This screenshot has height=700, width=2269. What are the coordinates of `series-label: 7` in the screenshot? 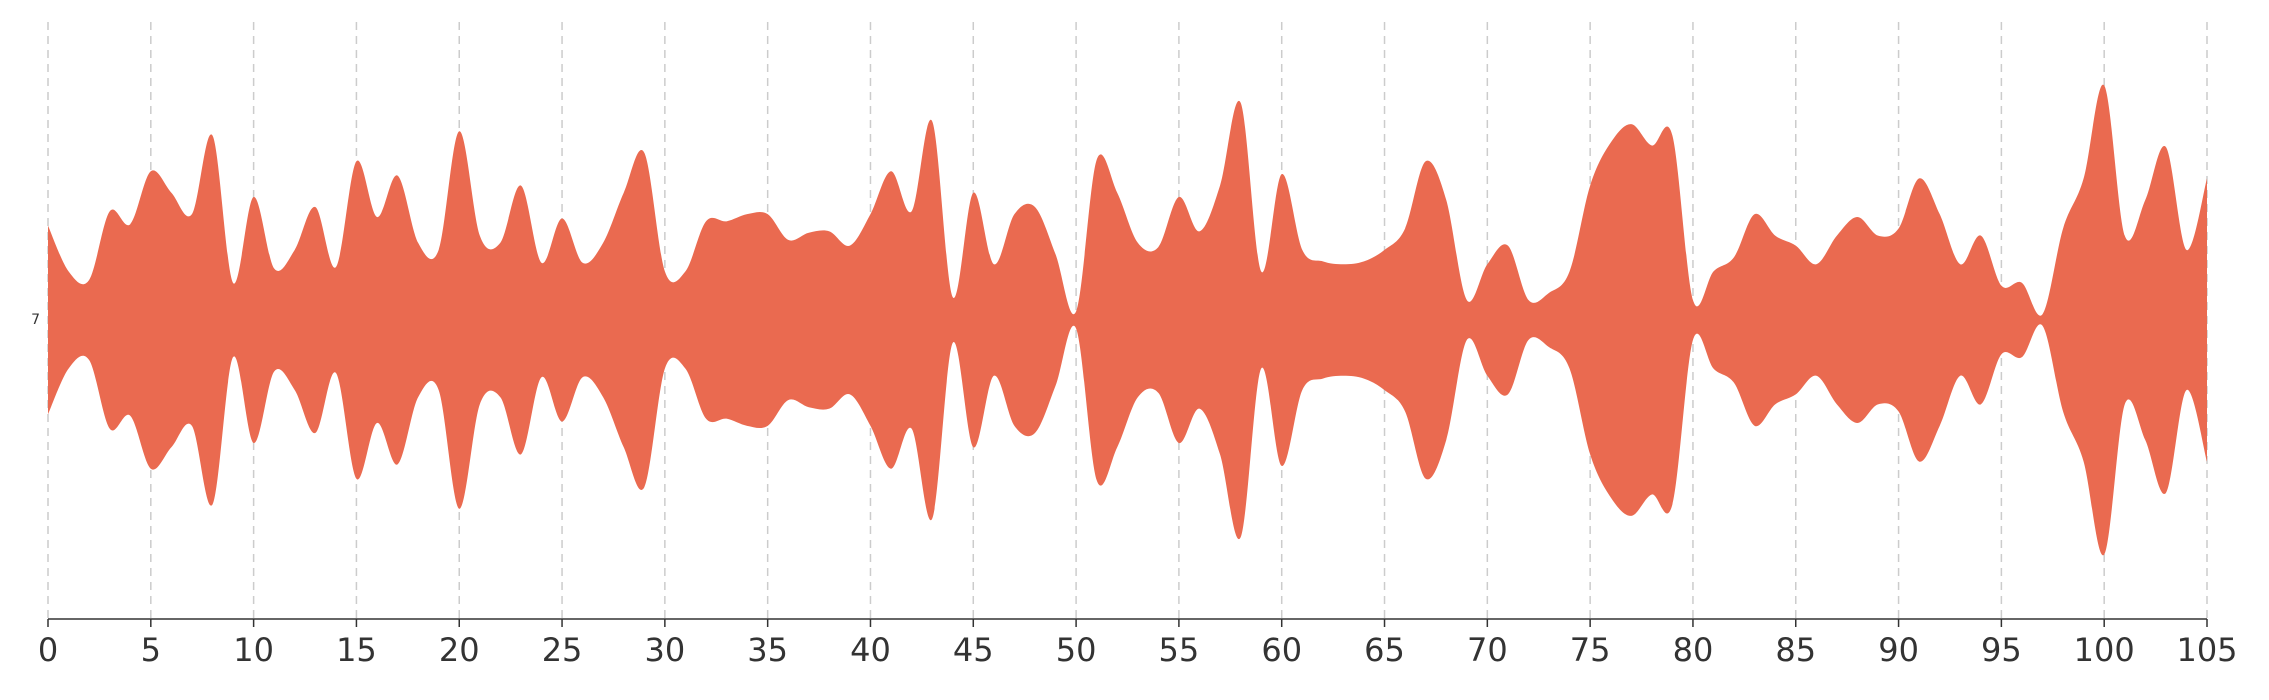 It's located at (35, 320).